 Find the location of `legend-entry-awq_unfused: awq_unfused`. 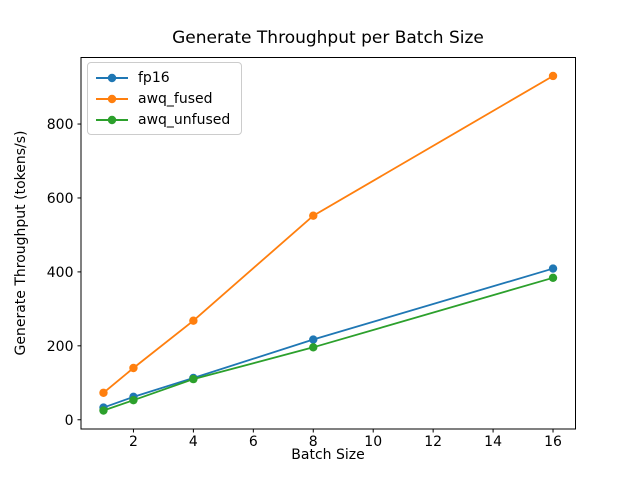

legend-entry-awq_unfused: awq_unfused is located at coordinates (162, 119).